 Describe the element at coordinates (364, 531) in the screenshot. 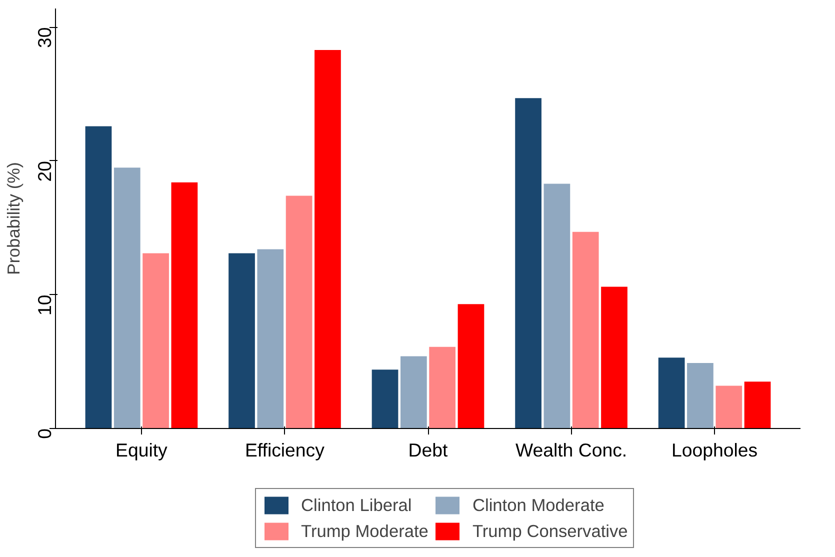

I see `legend-label: Trump Moderate` at that location.